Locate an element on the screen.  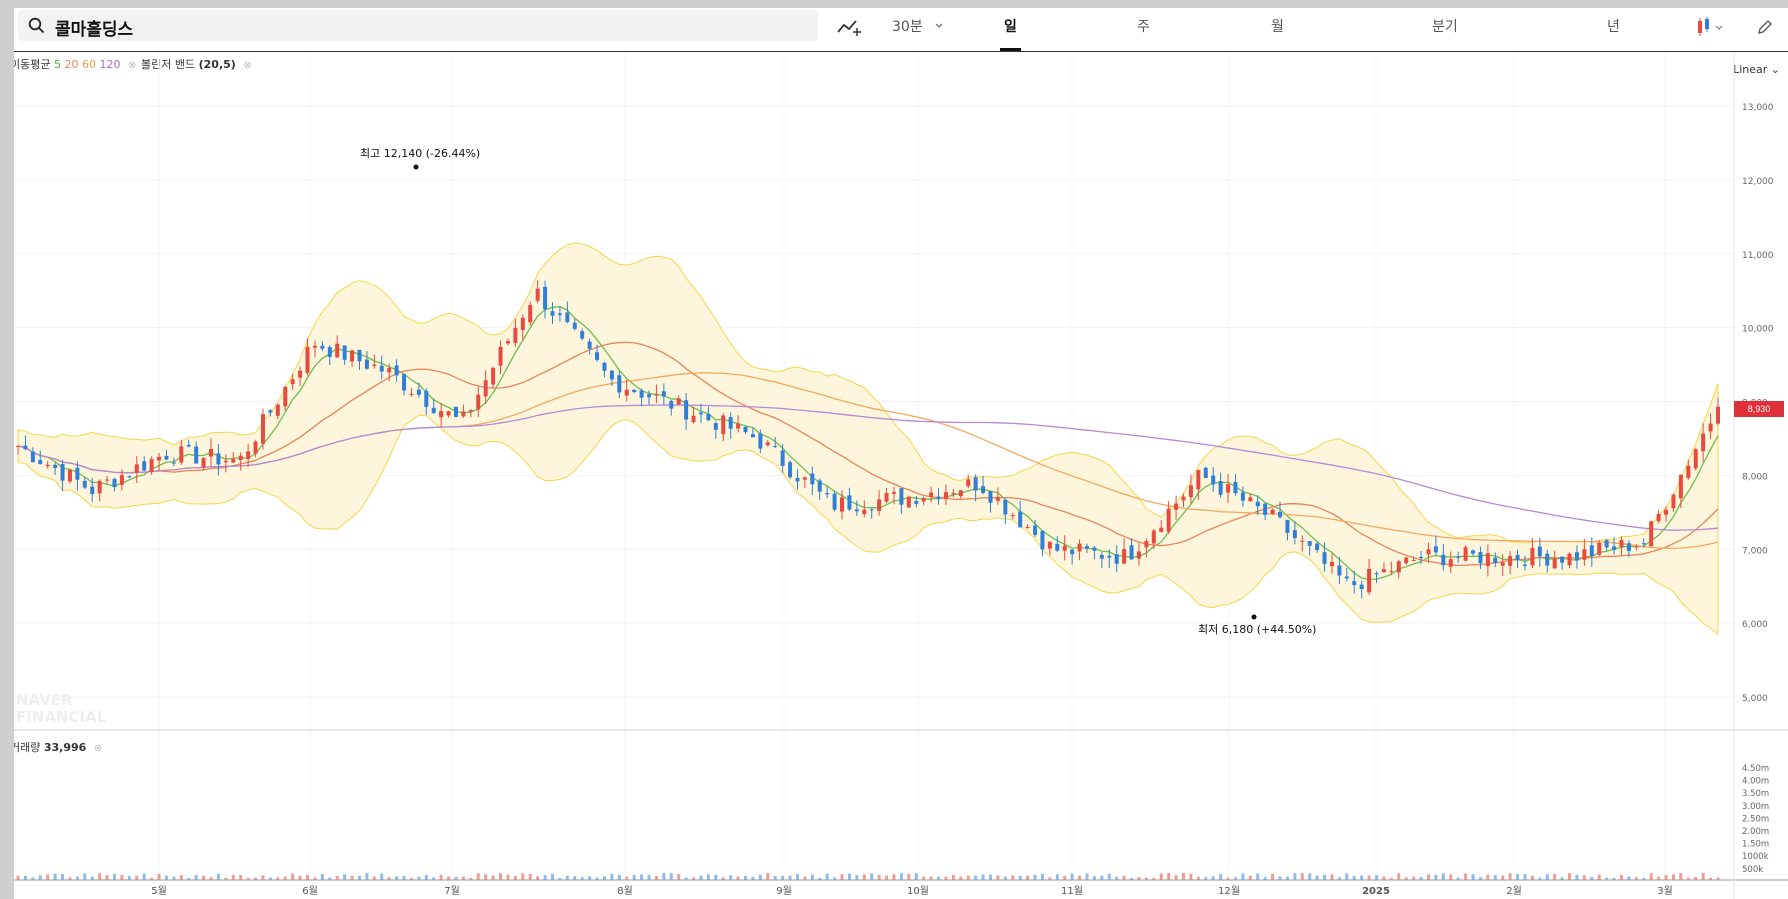
bb-legend: 볼린저 밴드 (20,5) ⊗ is located at coordinates (196, 64).